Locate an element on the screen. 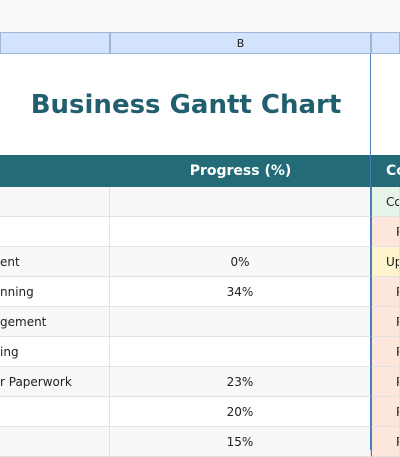  sheet-title: Business Gantt Chart is located at coordinates (186, 104).